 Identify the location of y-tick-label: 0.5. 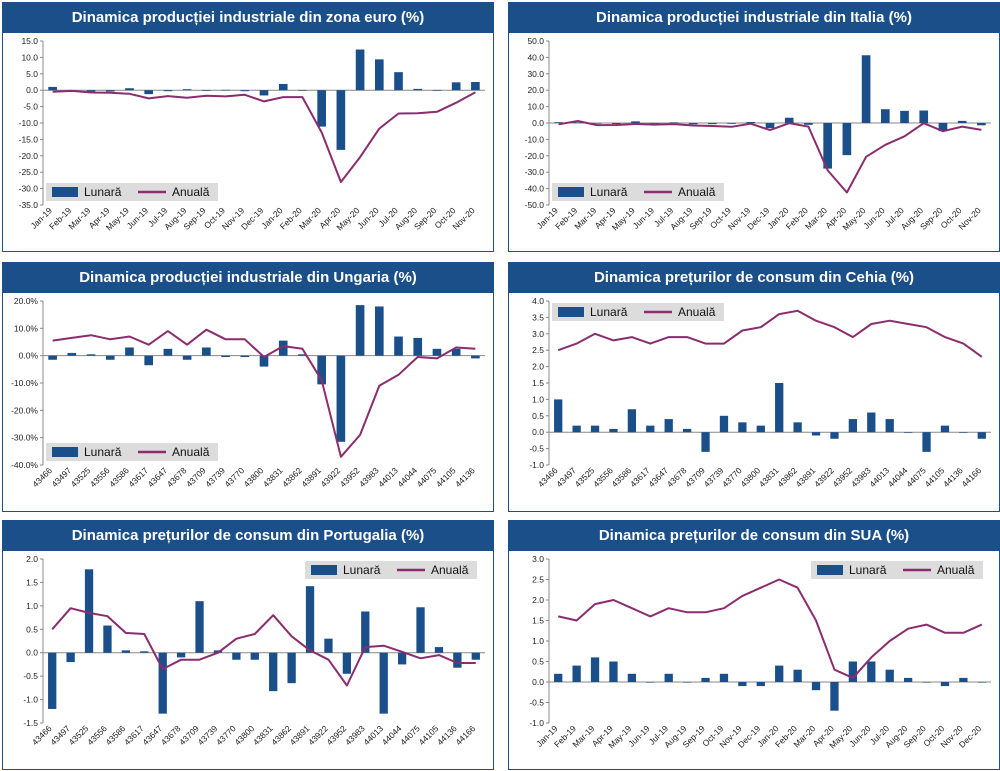
(32, 629).